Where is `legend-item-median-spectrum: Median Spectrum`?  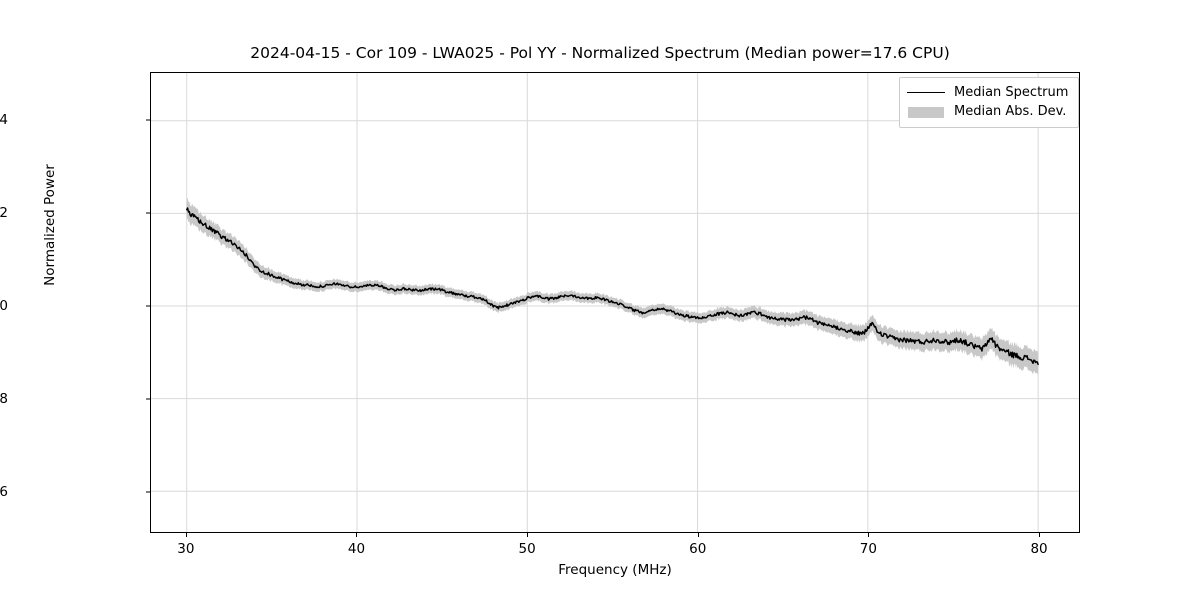
legend-item-median-spectrum: Median Spectrum is located at coordinates (989, 92).